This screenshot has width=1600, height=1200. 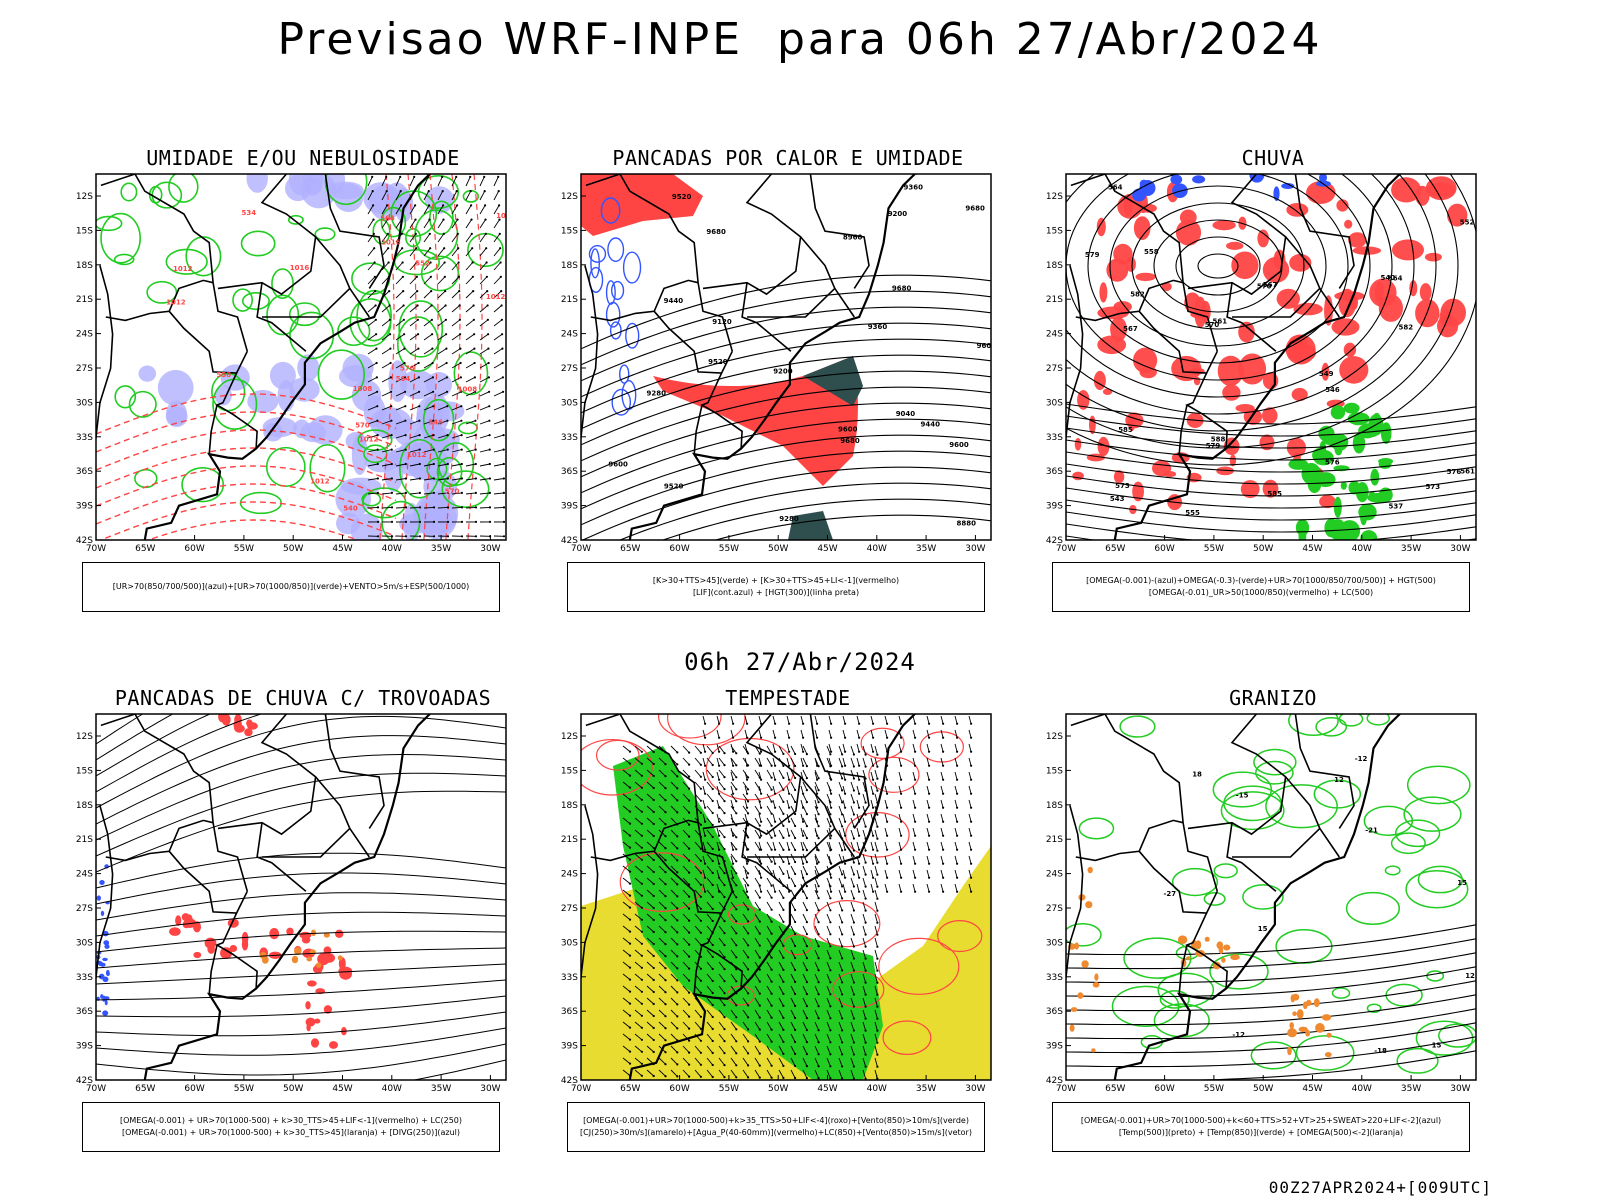 What do you see at coordinates (1460, 549) in the screenshot?
I see `lon-tick-label: 30W` at bounding box center [1460, 549].